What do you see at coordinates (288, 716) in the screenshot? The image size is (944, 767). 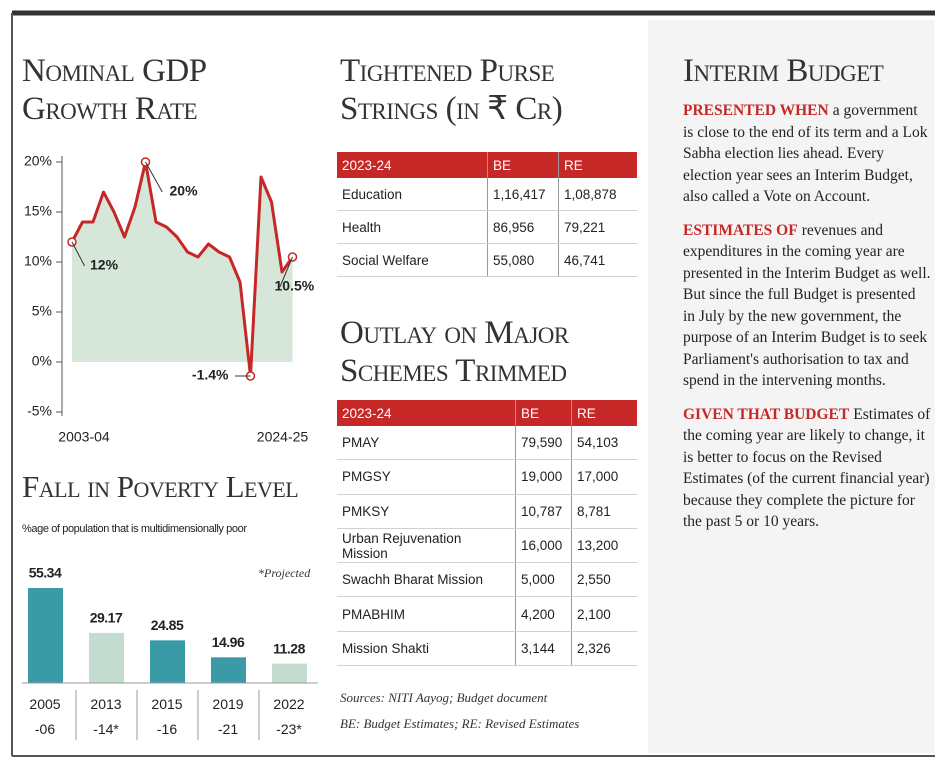 I see `x-tick-label: 2022 -23*` at bounding box center [288, 716].